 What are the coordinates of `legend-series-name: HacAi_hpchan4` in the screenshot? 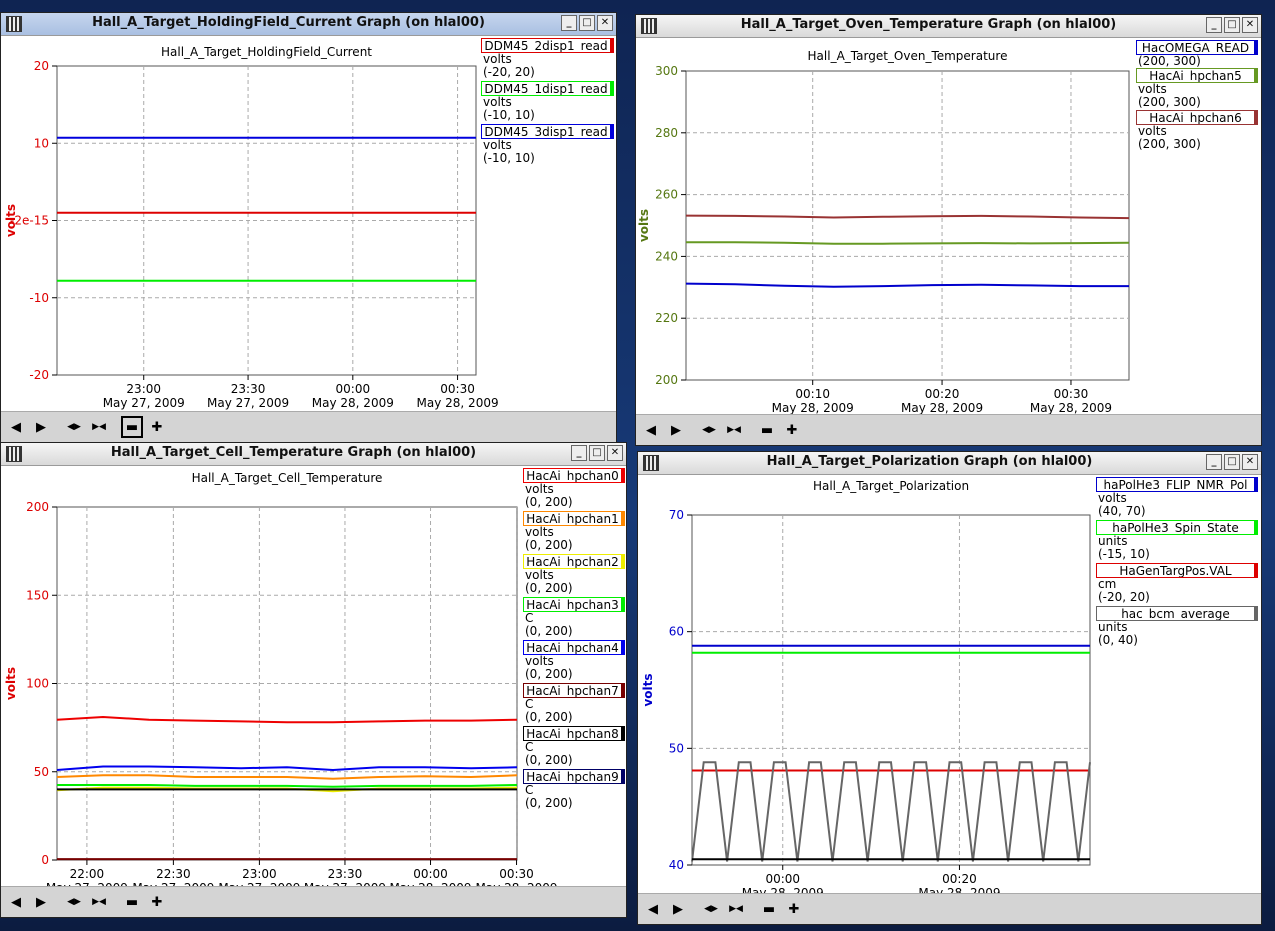 It's located at (574, 647).